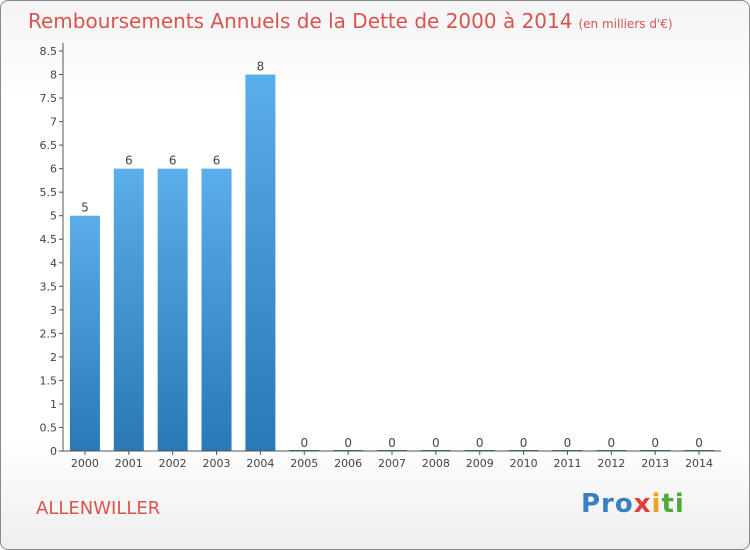 Image resolution: width=750 pixels, height=550 pixels. What do you see at coordinates (480, 463) in the screenshot?
I see `x-tick-label: 2009` at bounding box center [480, 463].